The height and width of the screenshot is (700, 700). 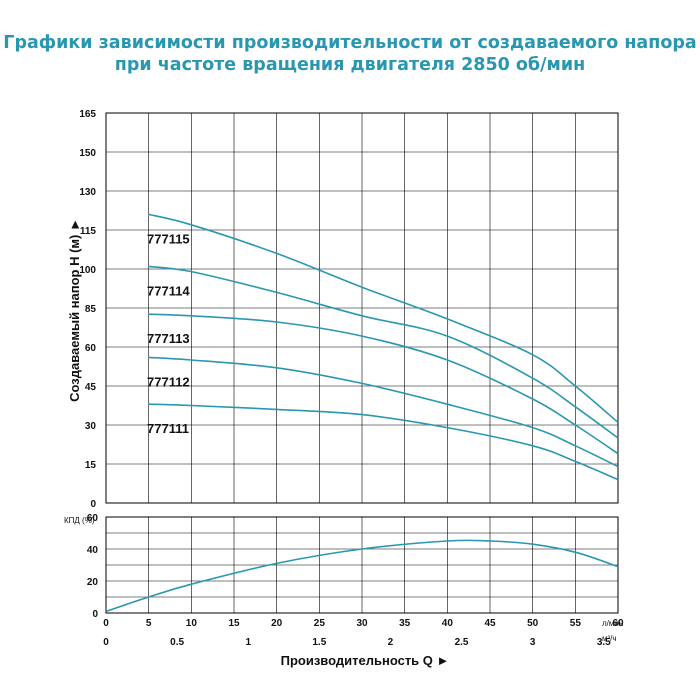 I want to click on x-tick-label-lmin: 25, so click(x=320, y=623).